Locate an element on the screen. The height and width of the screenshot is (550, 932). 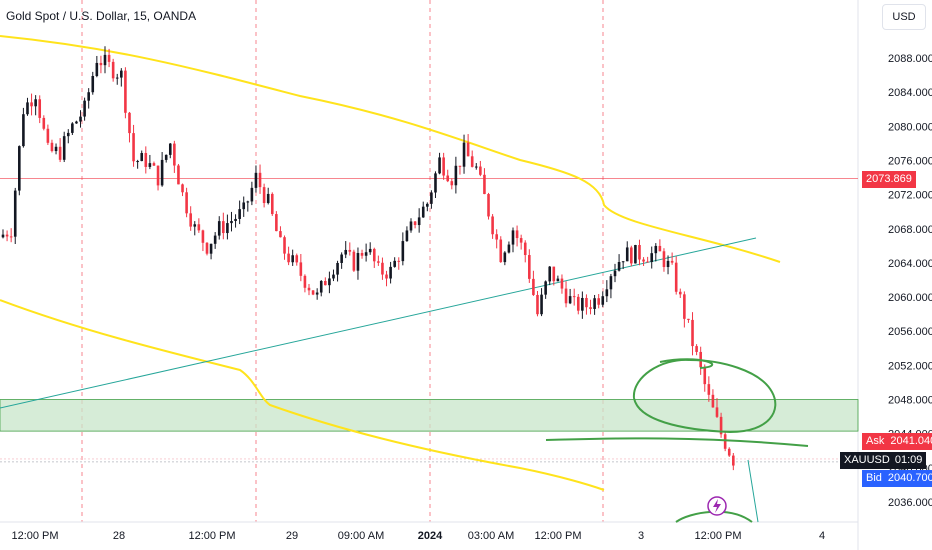
drawn-support-line is located at coordinates (677, 442).